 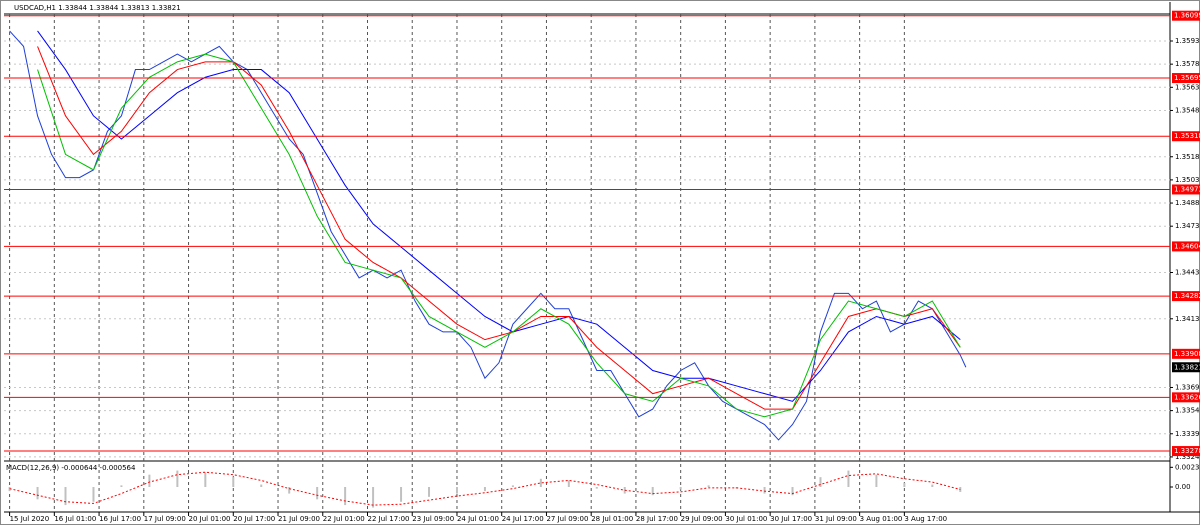 What do you see at coordinates (746, 519) in the screenshot?
I see `x-tick-label: 30 Jul 01:00` at bounding box center [746, 519].